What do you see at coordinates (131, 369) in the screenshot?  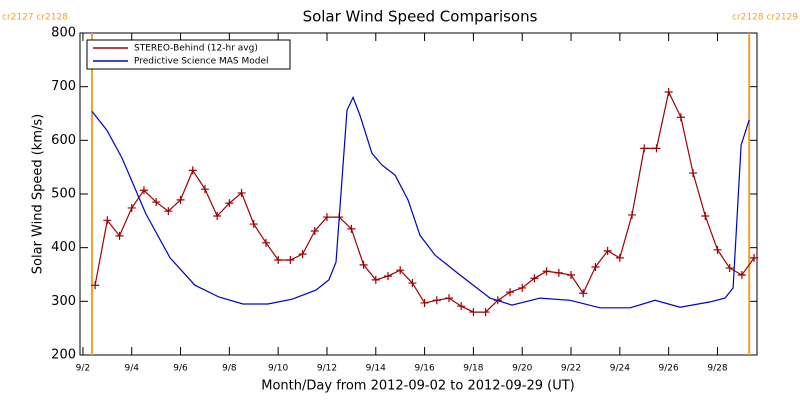 I see `x-tick-label: 9/4` at bounding box center [131, 369].